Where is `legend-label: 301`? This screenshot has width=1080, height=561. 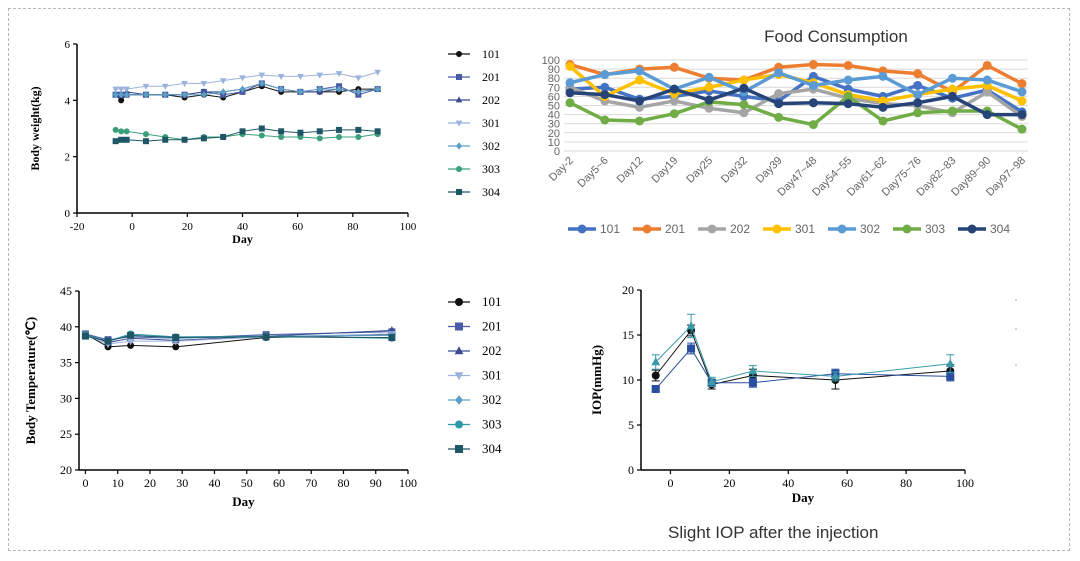
legend-label: 301 is located at coordinates (805, 229).